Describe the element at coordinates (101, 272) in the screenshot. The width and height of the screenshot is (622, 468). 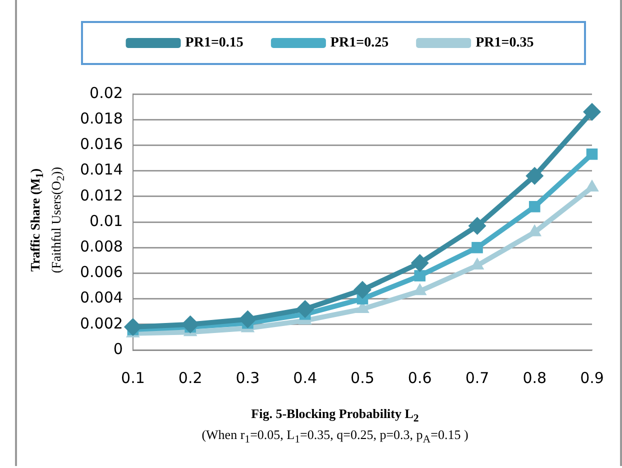
I see `y-tick-label: 0.006` at that location.